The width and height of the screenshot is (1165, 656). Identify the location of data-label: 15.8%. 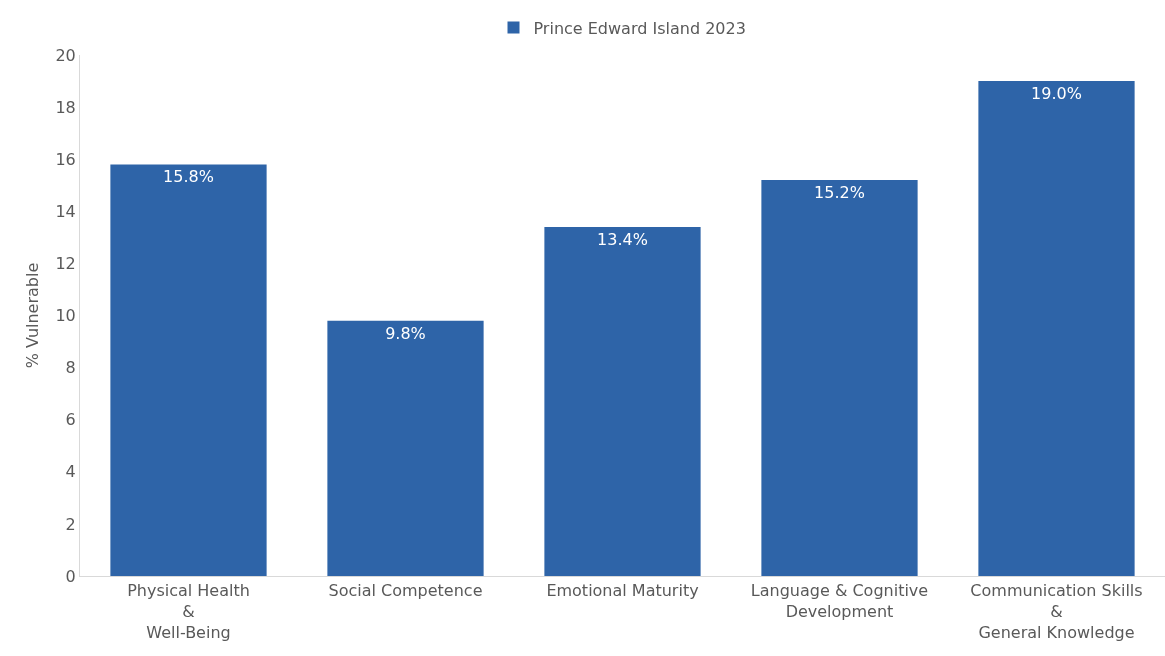
(188, 177).